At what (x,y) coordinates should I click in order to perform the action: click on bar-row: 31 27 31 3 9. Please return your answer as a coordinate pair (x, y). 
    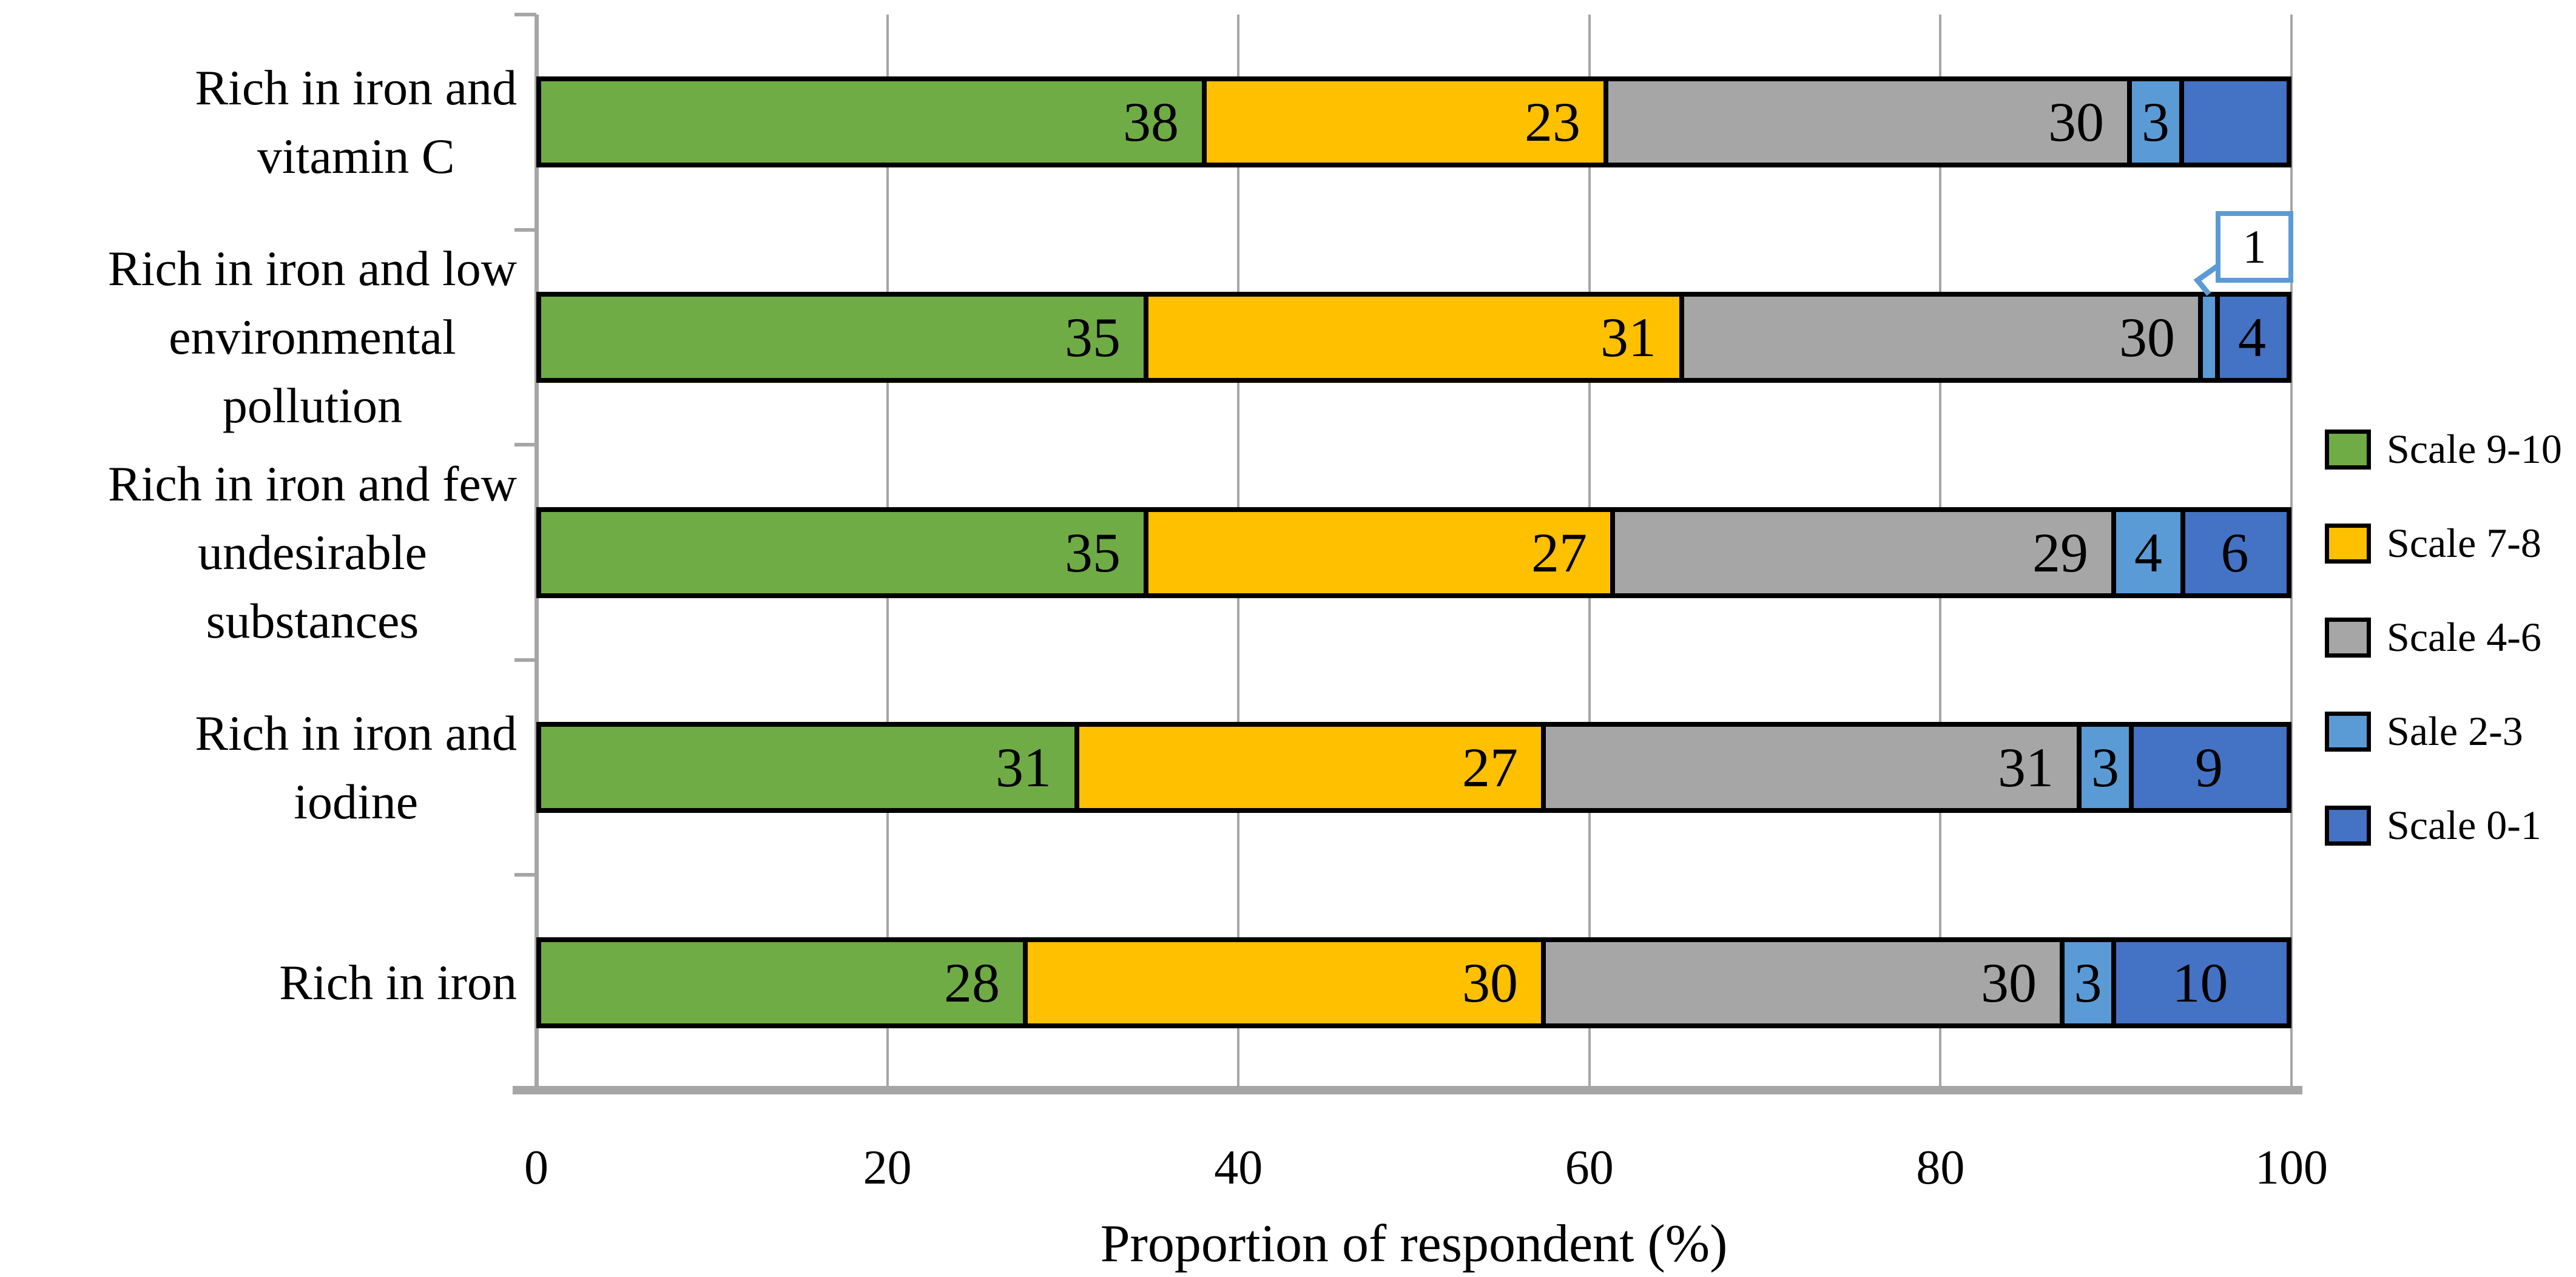
    Looking at the image, I should click on (1414, 768).